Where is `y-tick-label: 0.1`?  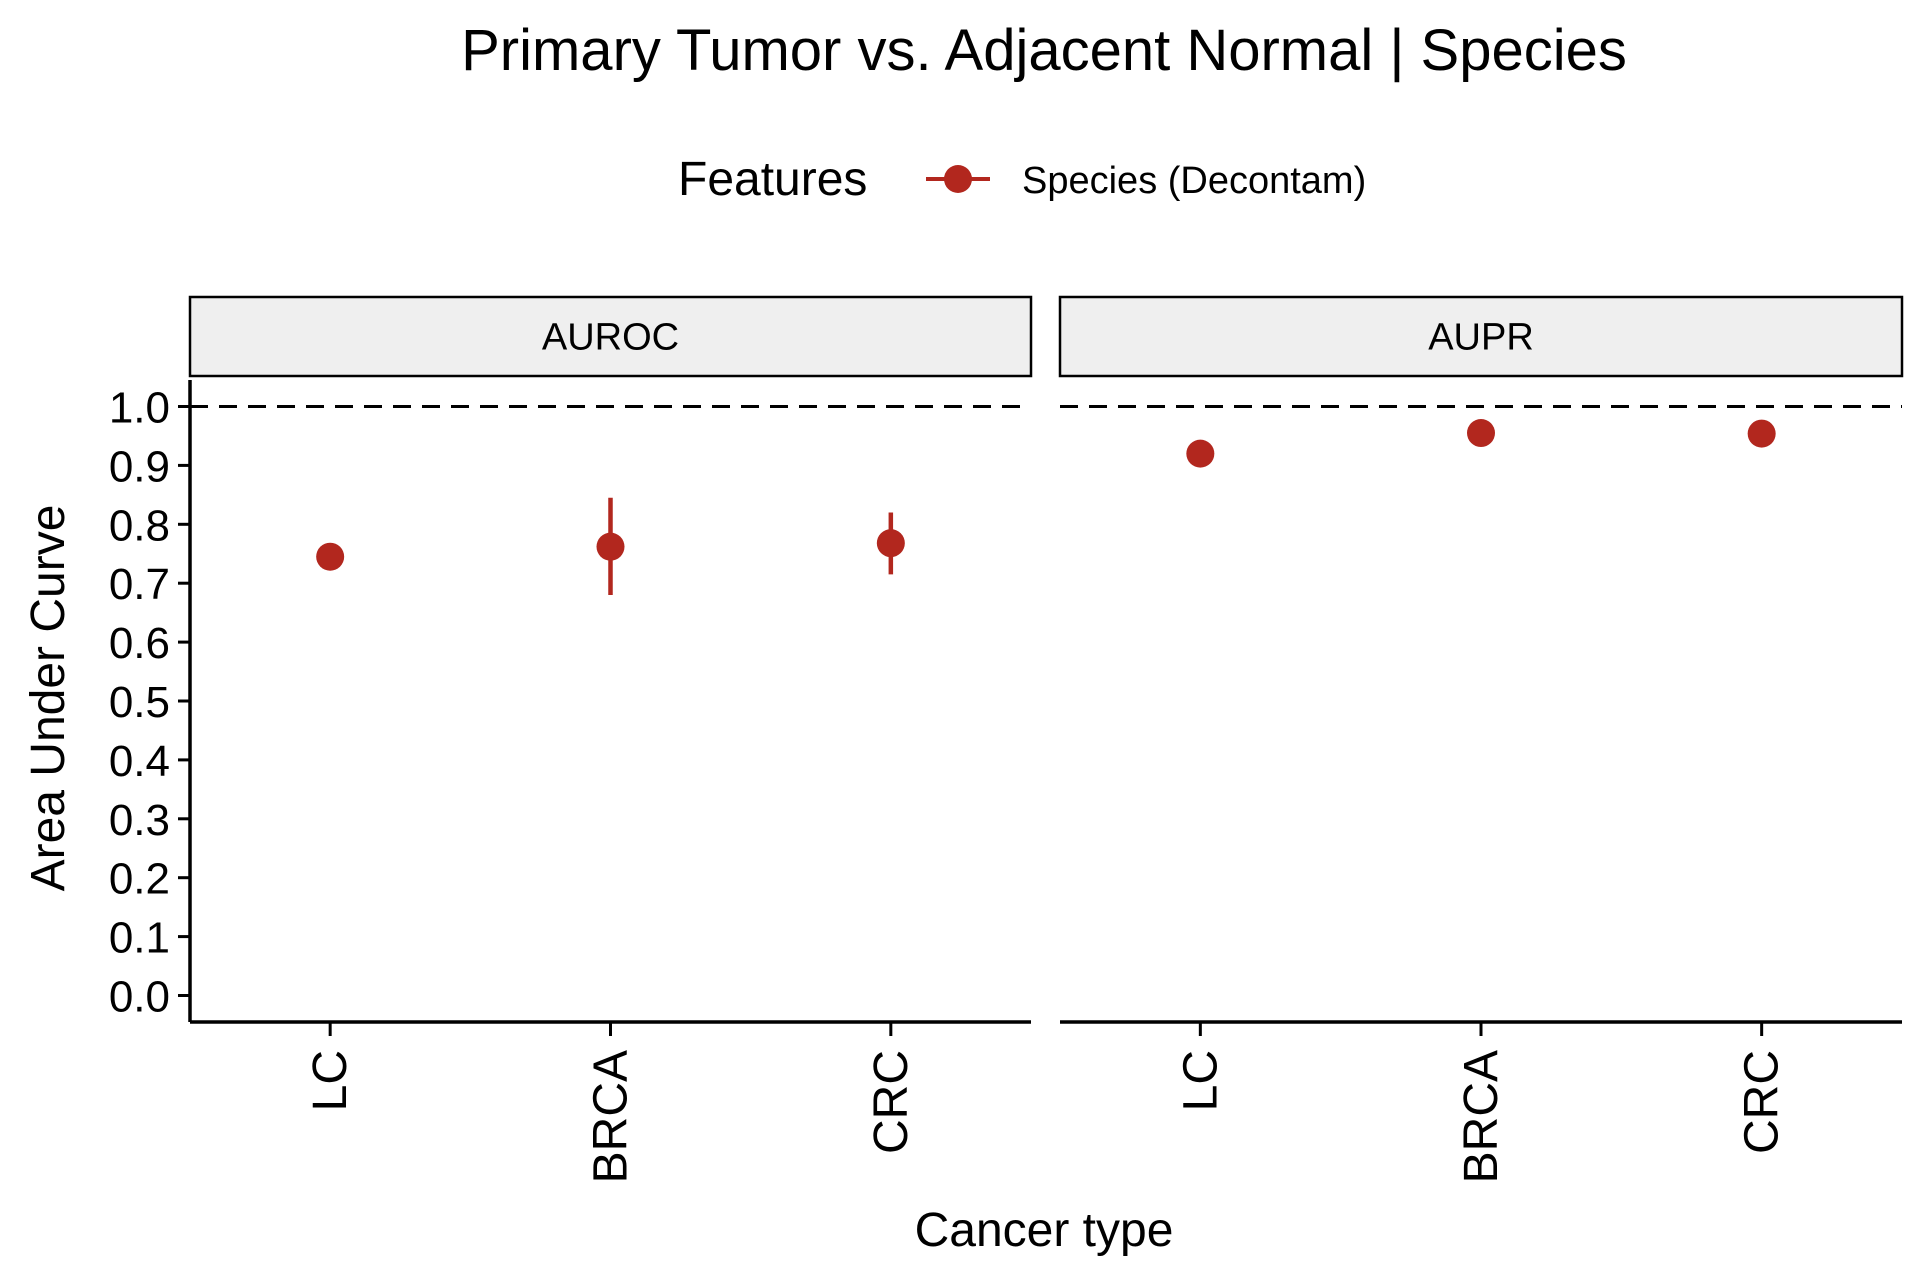
y-tick-label: 0.1 is located at coordinates (139, 938).